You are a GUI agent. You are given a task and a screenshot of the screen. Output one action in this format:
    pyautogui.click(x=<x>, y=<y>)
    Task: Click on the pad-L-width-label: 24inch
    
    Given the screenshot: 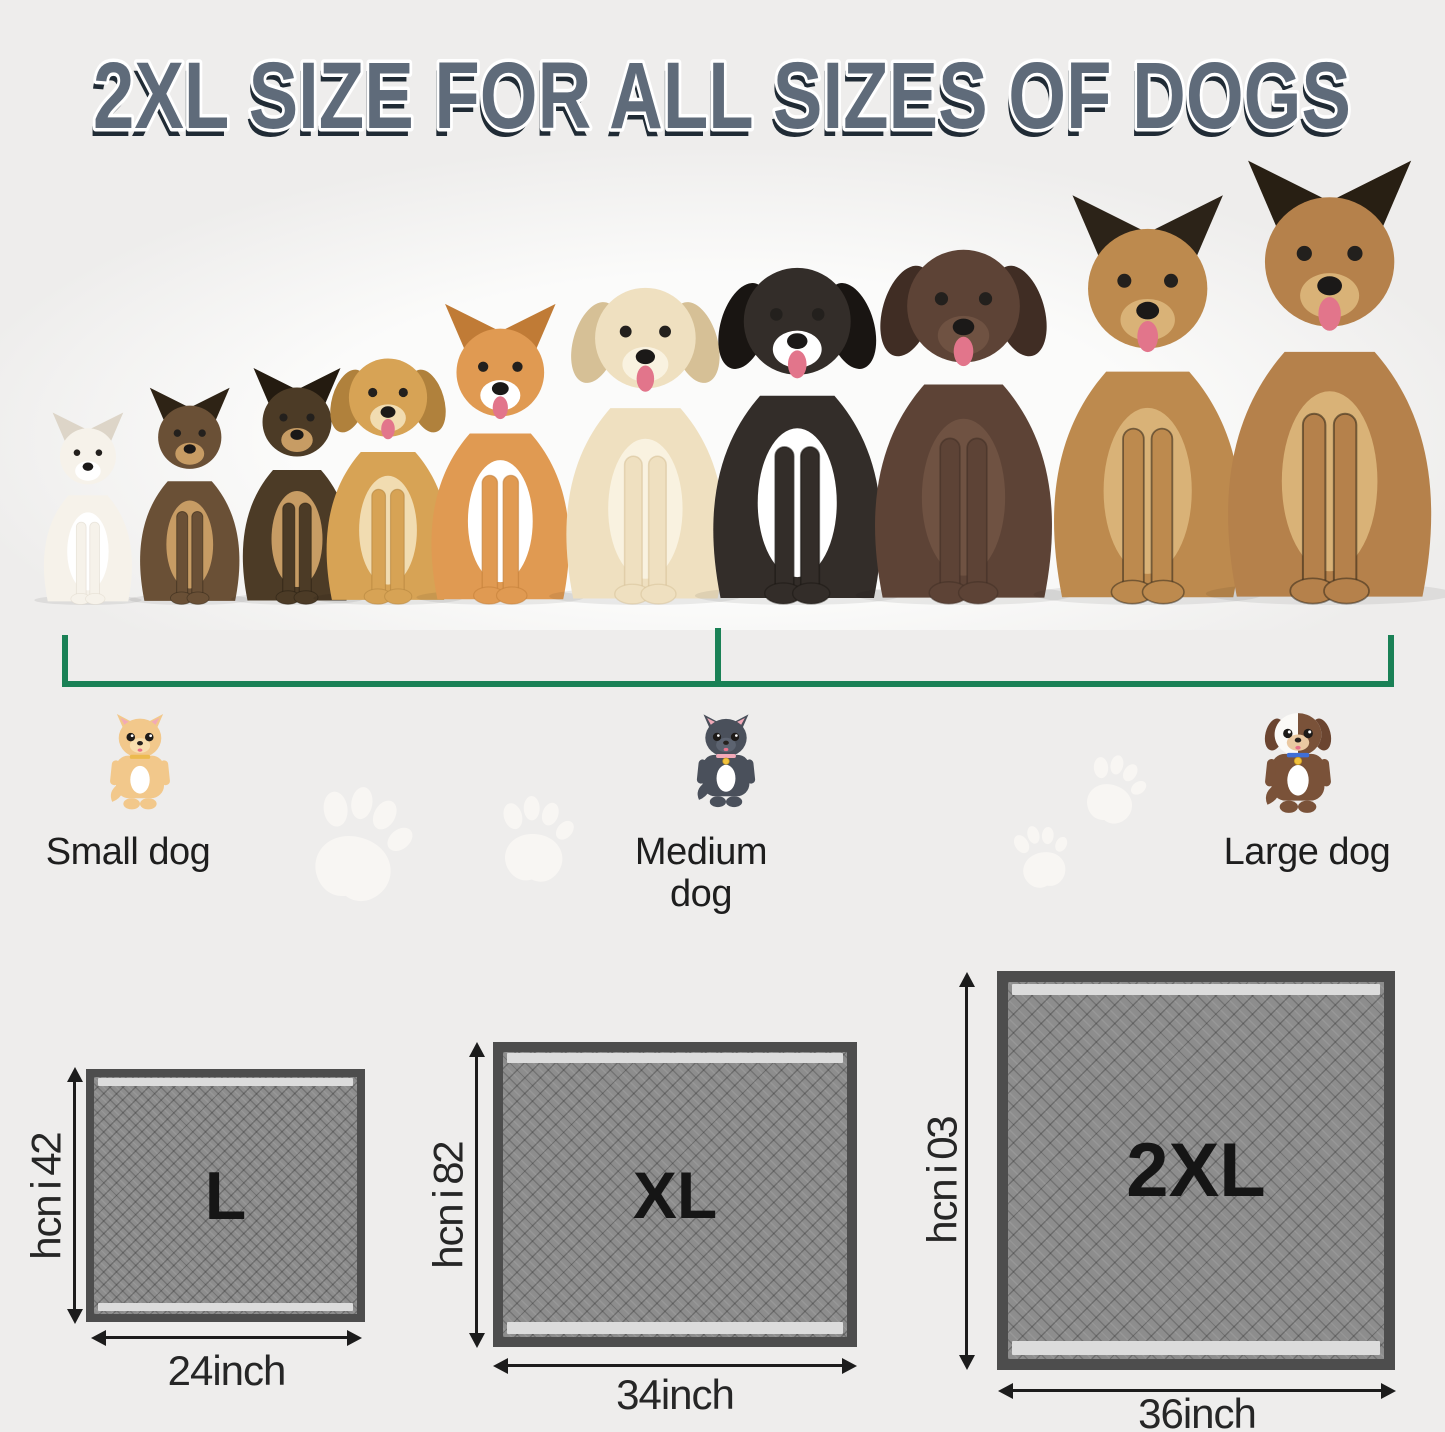 What is the action you would take?
    pyautogui.click(x=227, y=1370)
    